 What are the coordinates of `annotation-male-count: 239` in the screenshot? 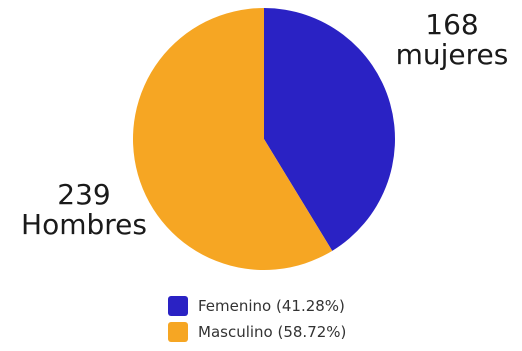 It's located at (84, 194).